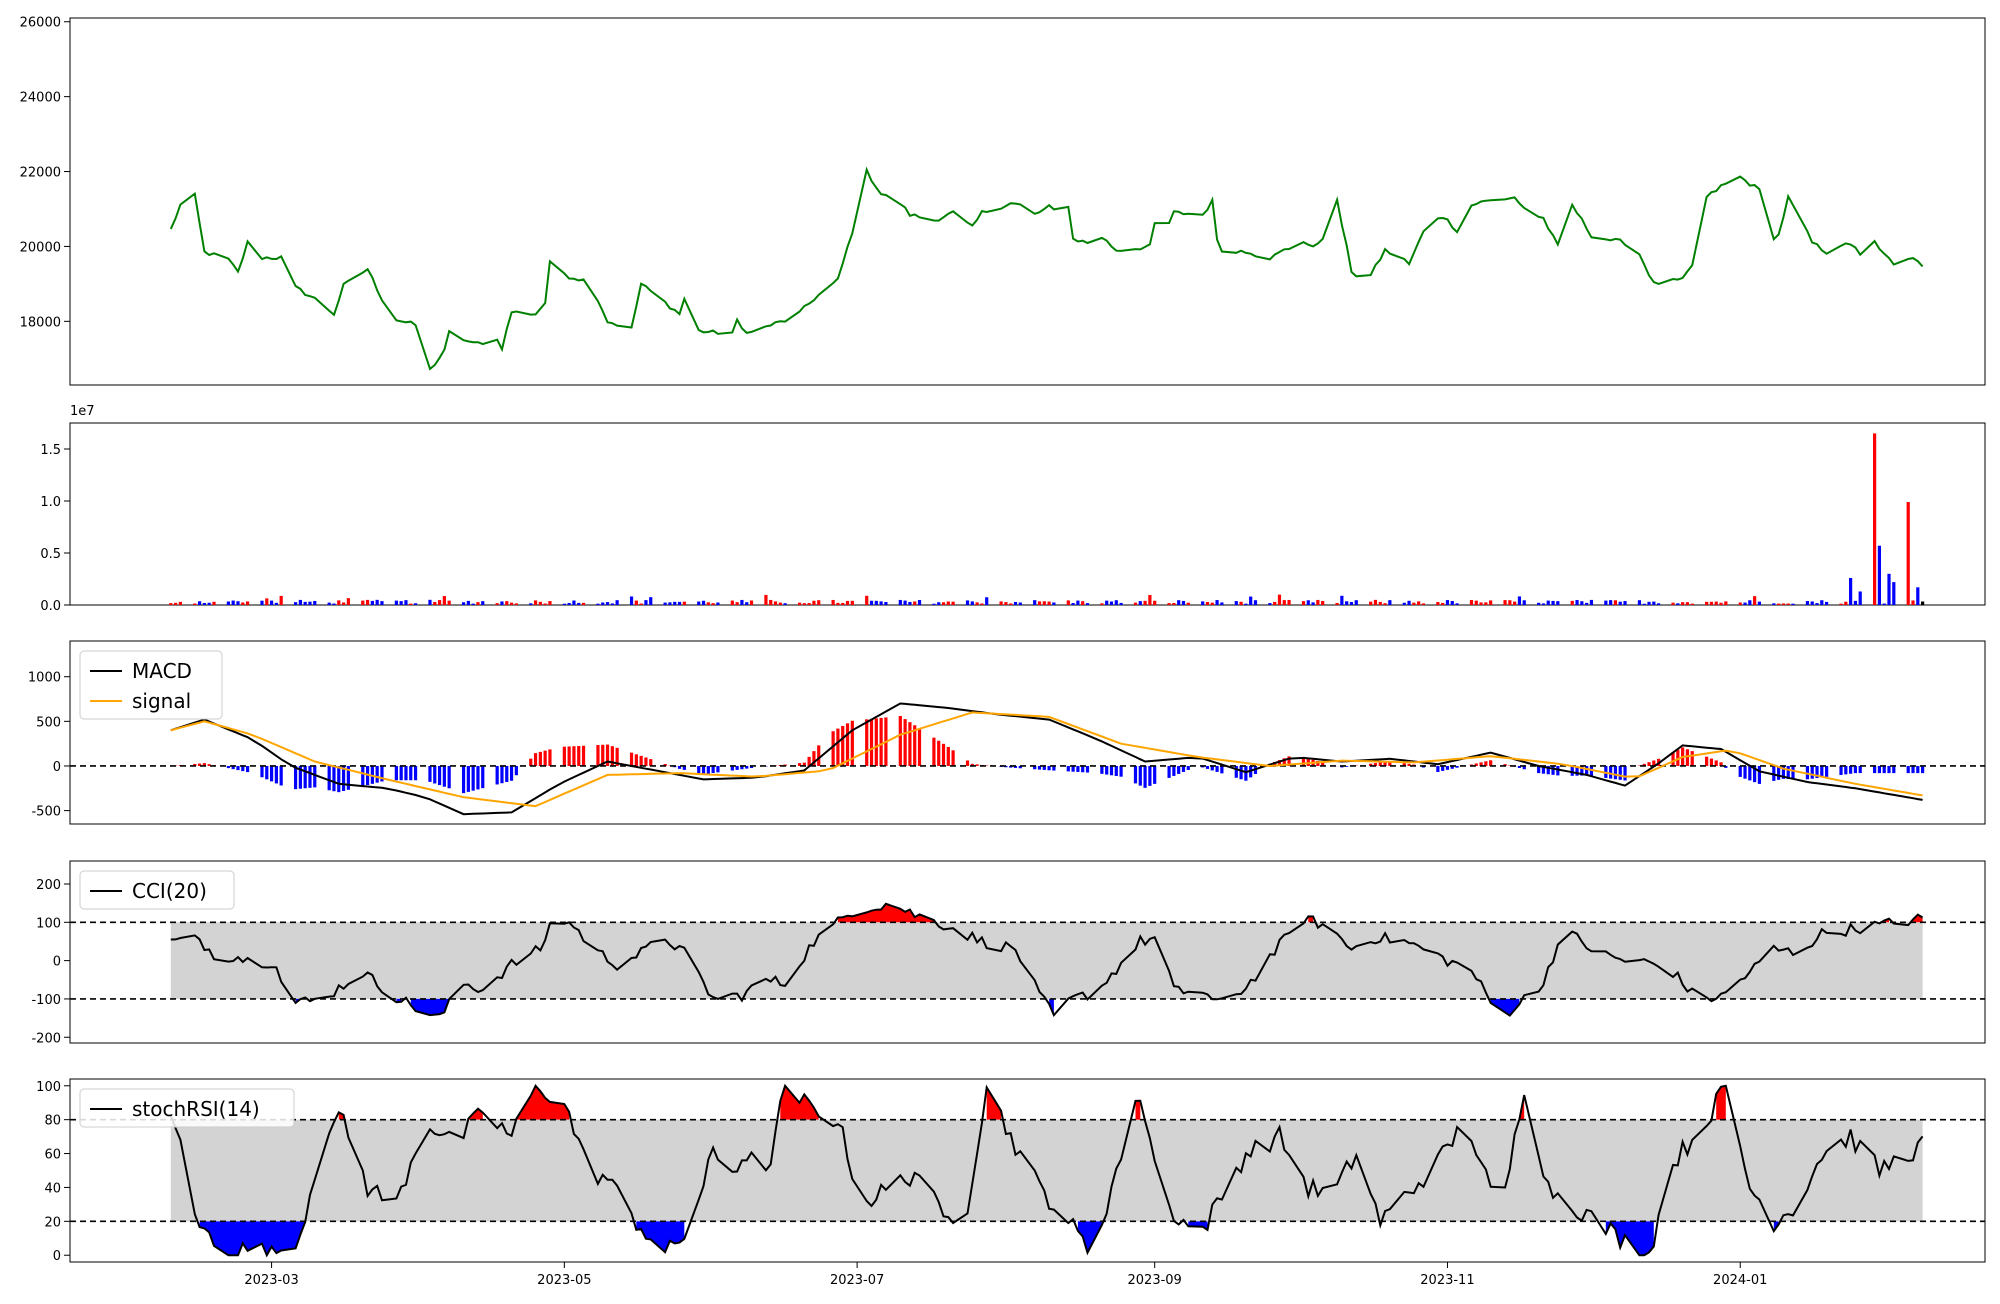  I want to click on cci-ytick-label: -200, so click(46, 1038).